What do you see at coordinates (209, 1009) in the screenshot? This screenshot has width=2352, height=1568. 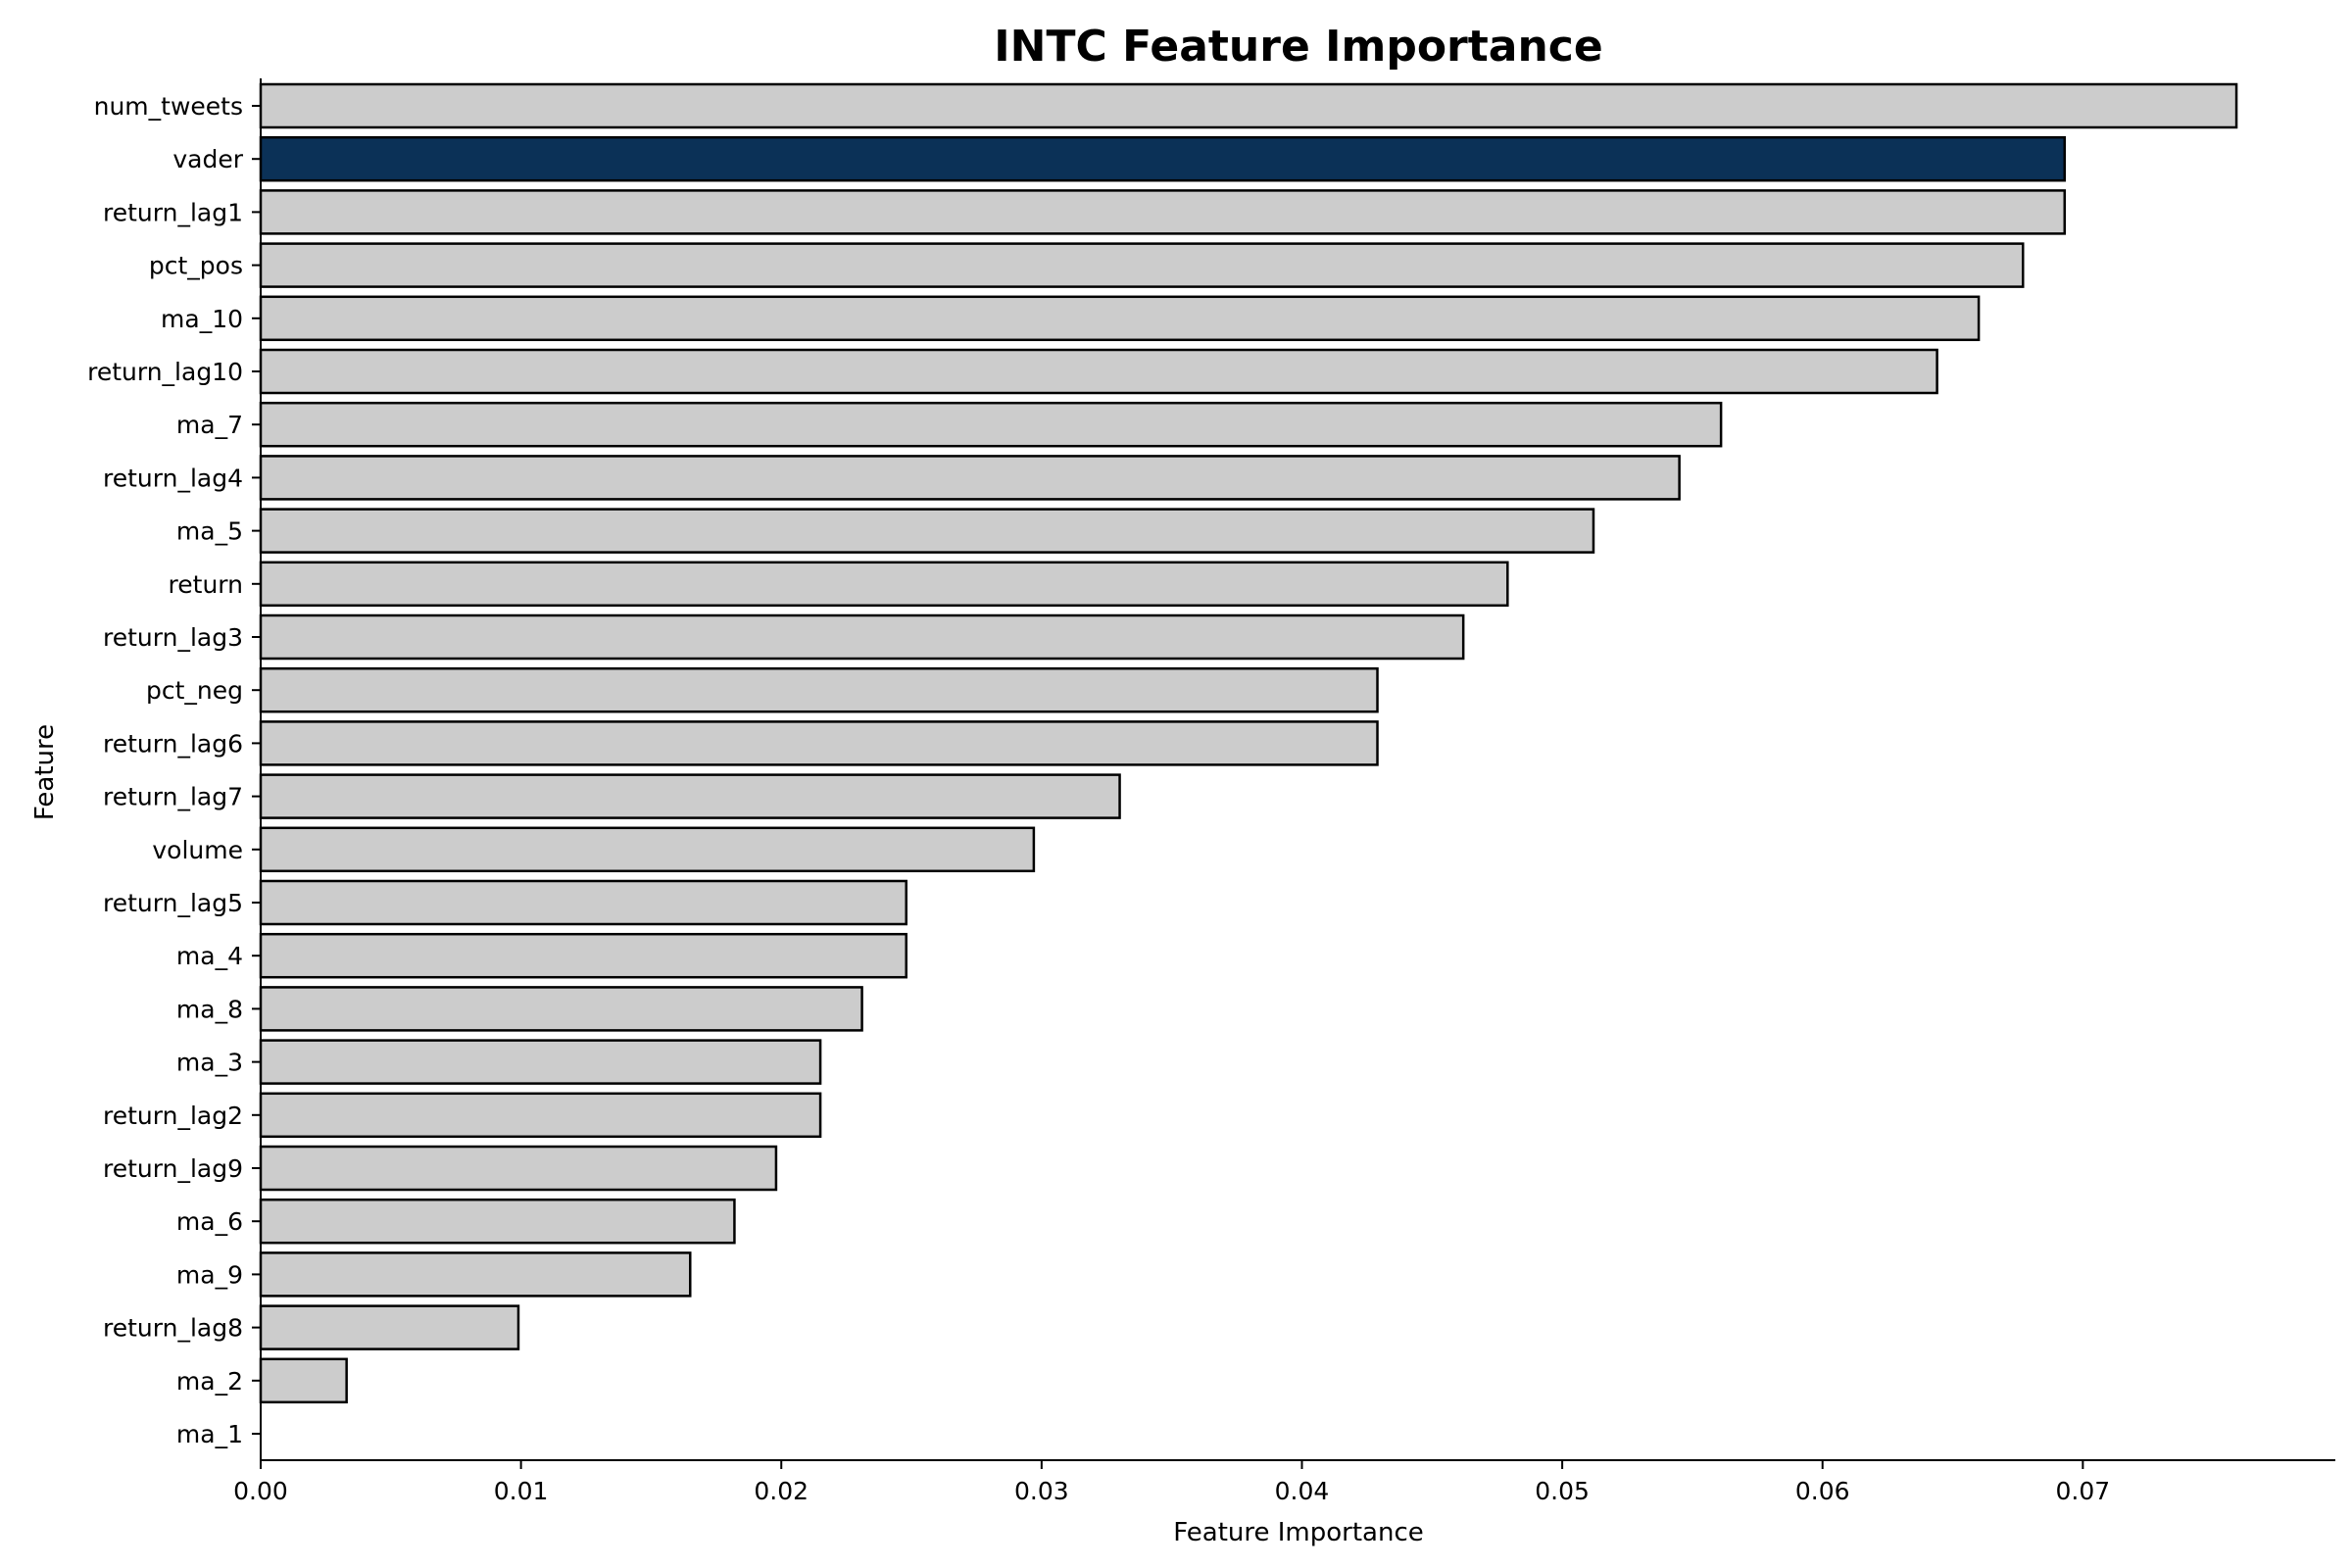 I see `y-tick-label-ma-8: ma_8` at bounding box center [209, 1009].